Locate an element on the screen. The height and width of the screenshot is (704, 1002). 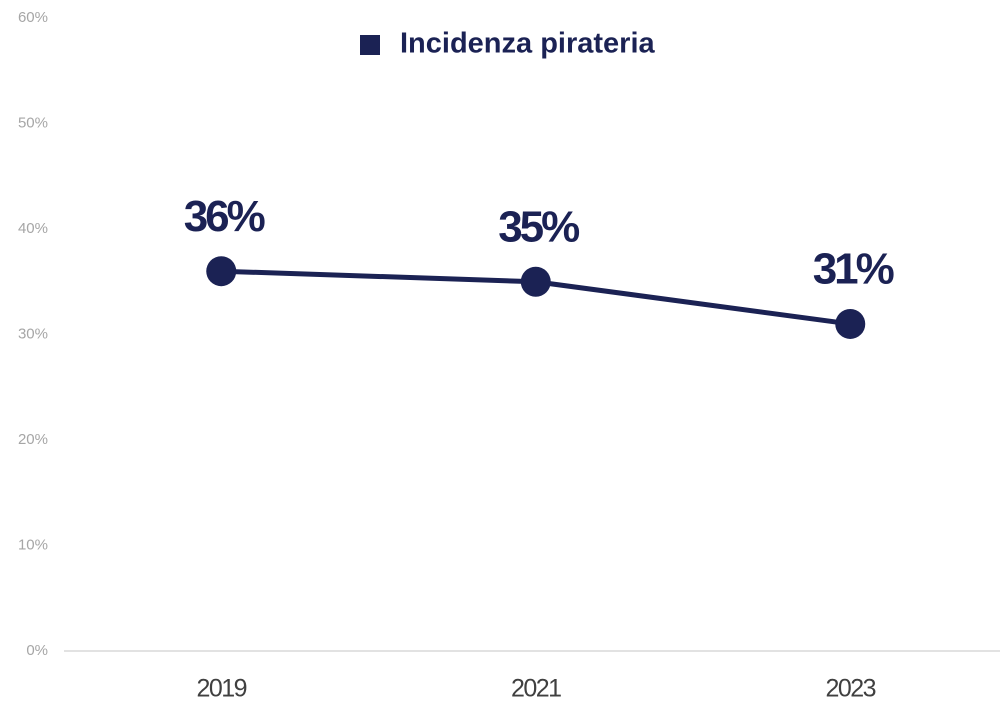
y-tick-label: 10% is located at coordinates (33, 544).